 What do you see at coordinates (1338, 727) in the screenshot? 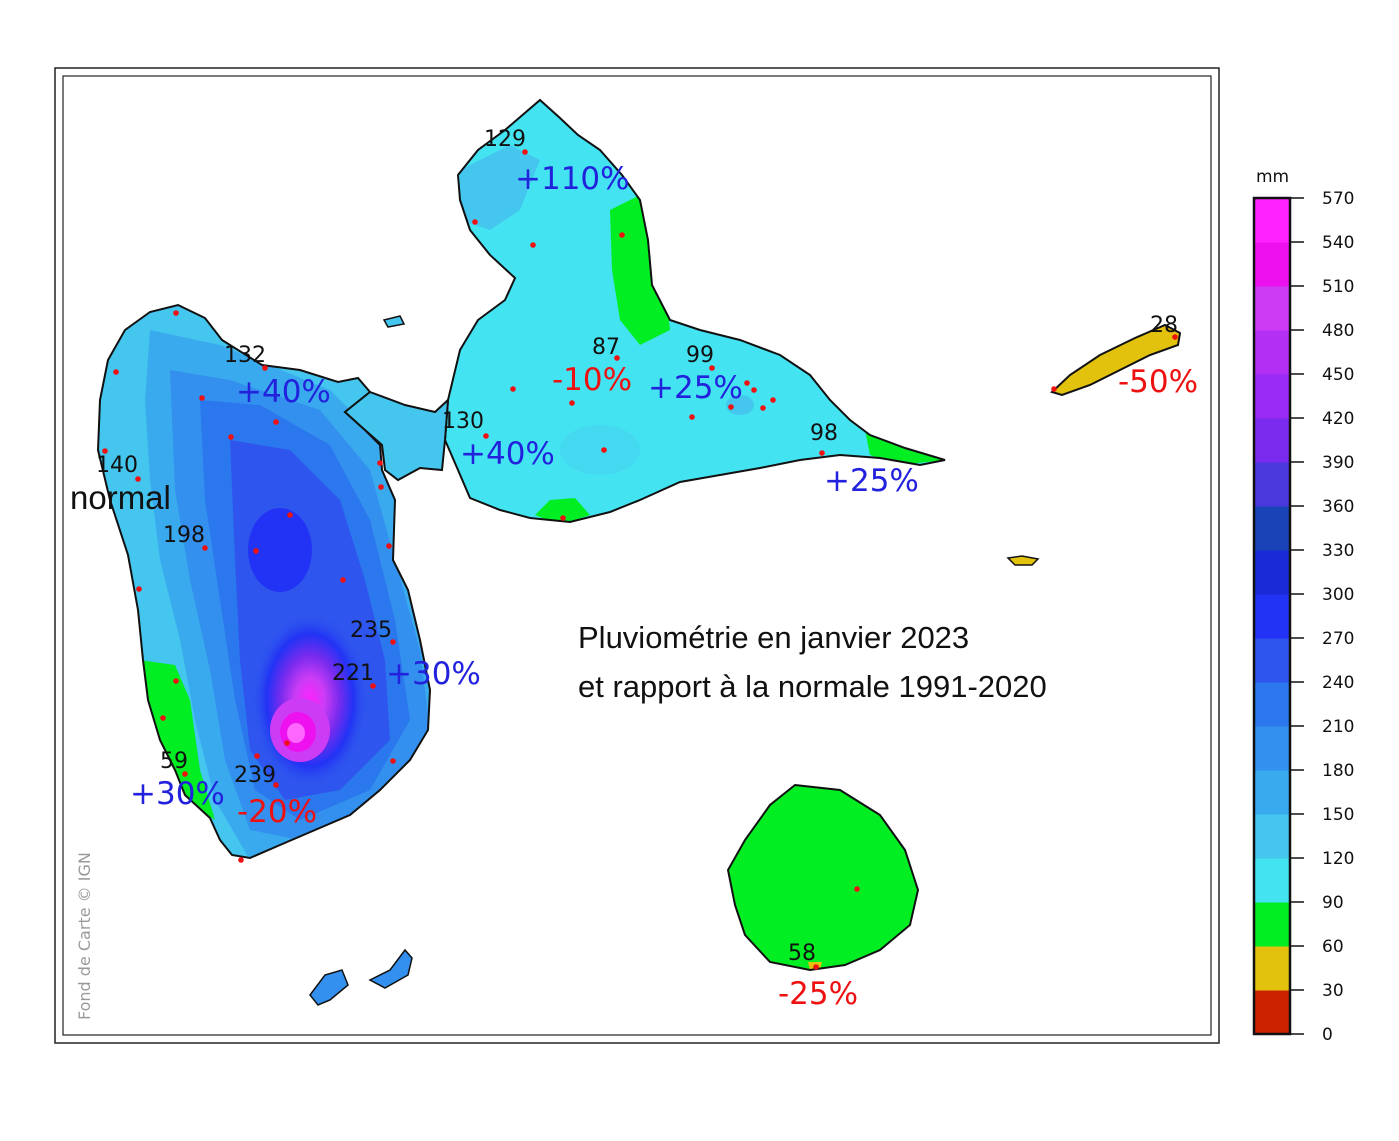
I see `color-scale-tick-label: 210` at bounding box center [1338, 727].